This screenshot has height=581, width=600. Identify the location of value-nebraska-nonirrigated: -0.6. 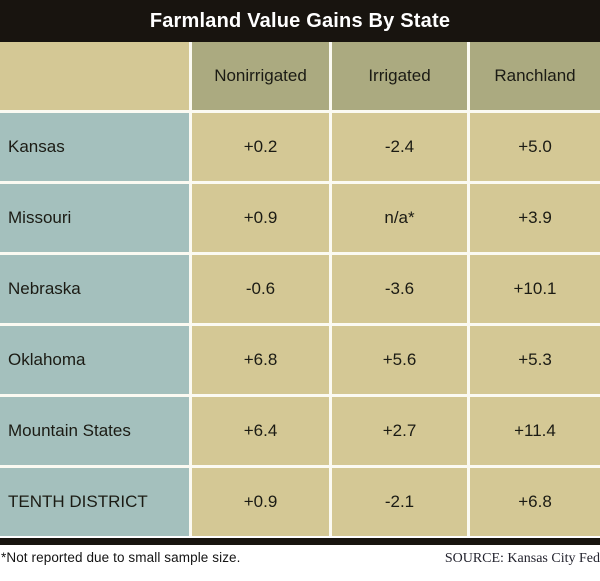
(260, 289).